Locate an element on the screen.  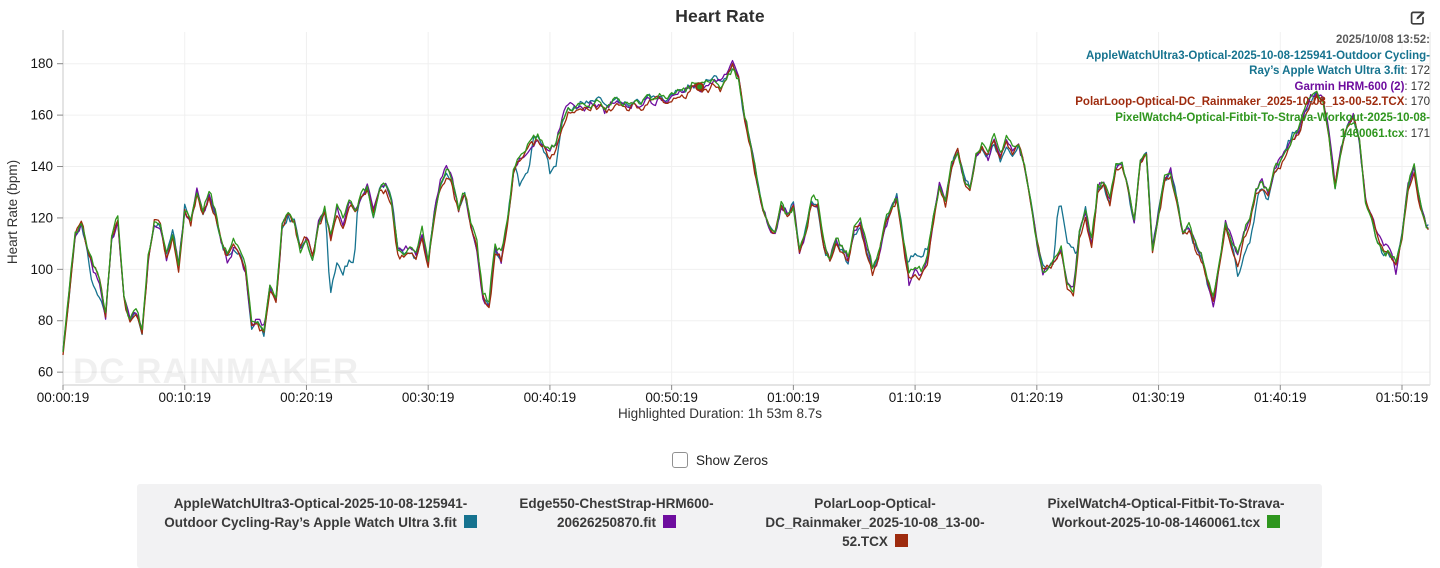
edit-chart-button is located at coordinates (1418, 18).